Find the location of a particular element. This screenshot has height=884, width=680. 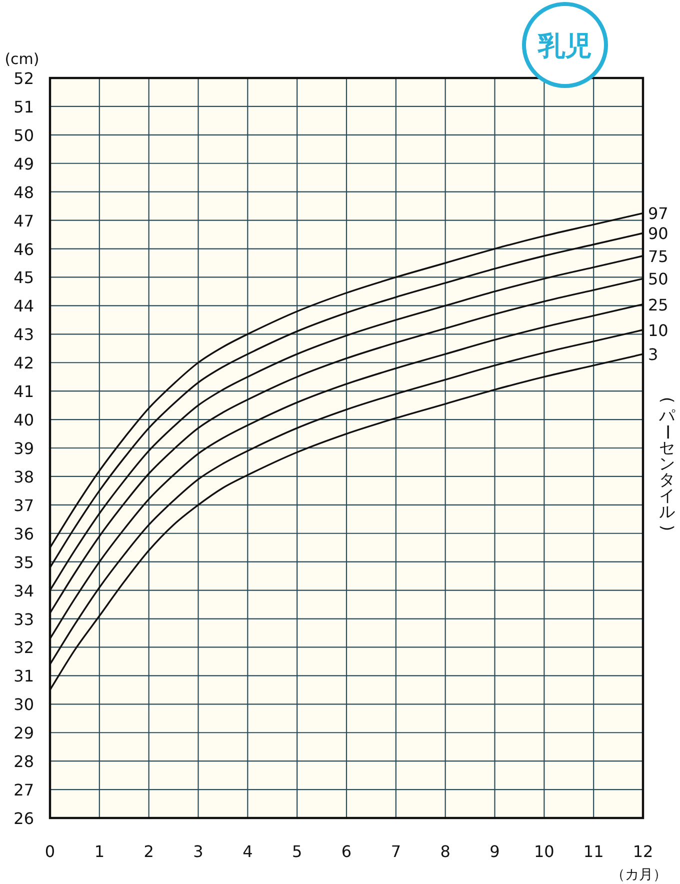

y-tick-label: 39 is located at coordinates (24, 448).